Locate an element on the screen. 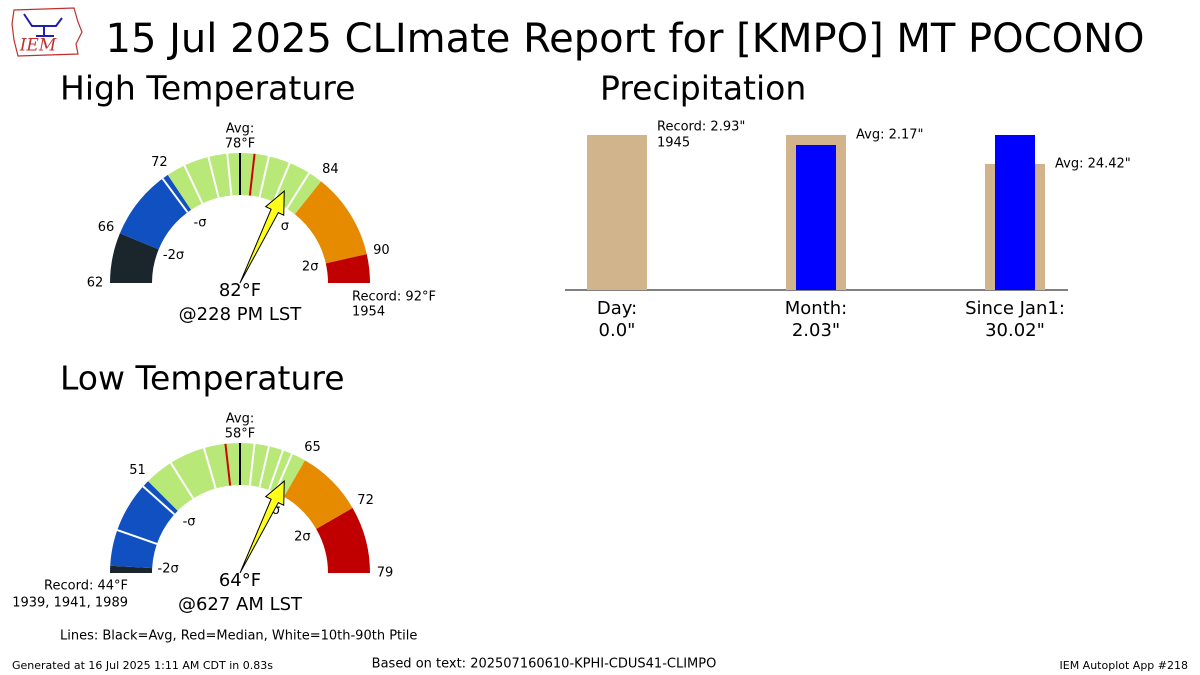 The height and width of the screenshot is (675, 1200). time-label: @627 AM LST is located at coordinates (240, 604).